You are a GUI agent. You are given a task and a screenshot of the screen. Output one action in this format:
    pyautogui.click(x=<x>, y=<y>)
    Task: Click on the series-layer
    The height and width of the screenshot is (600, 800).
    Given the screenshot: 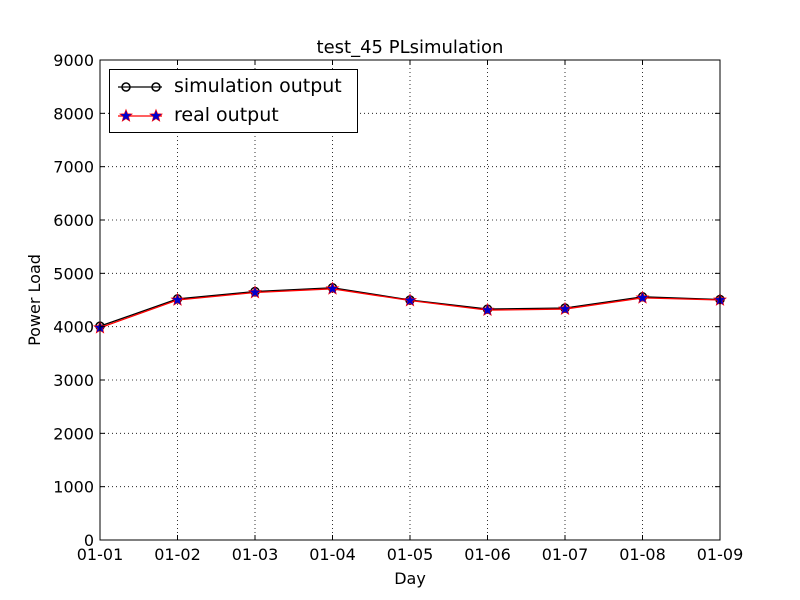 What is the action you would take?
    pyautogui.click(x=410, y=307)
    